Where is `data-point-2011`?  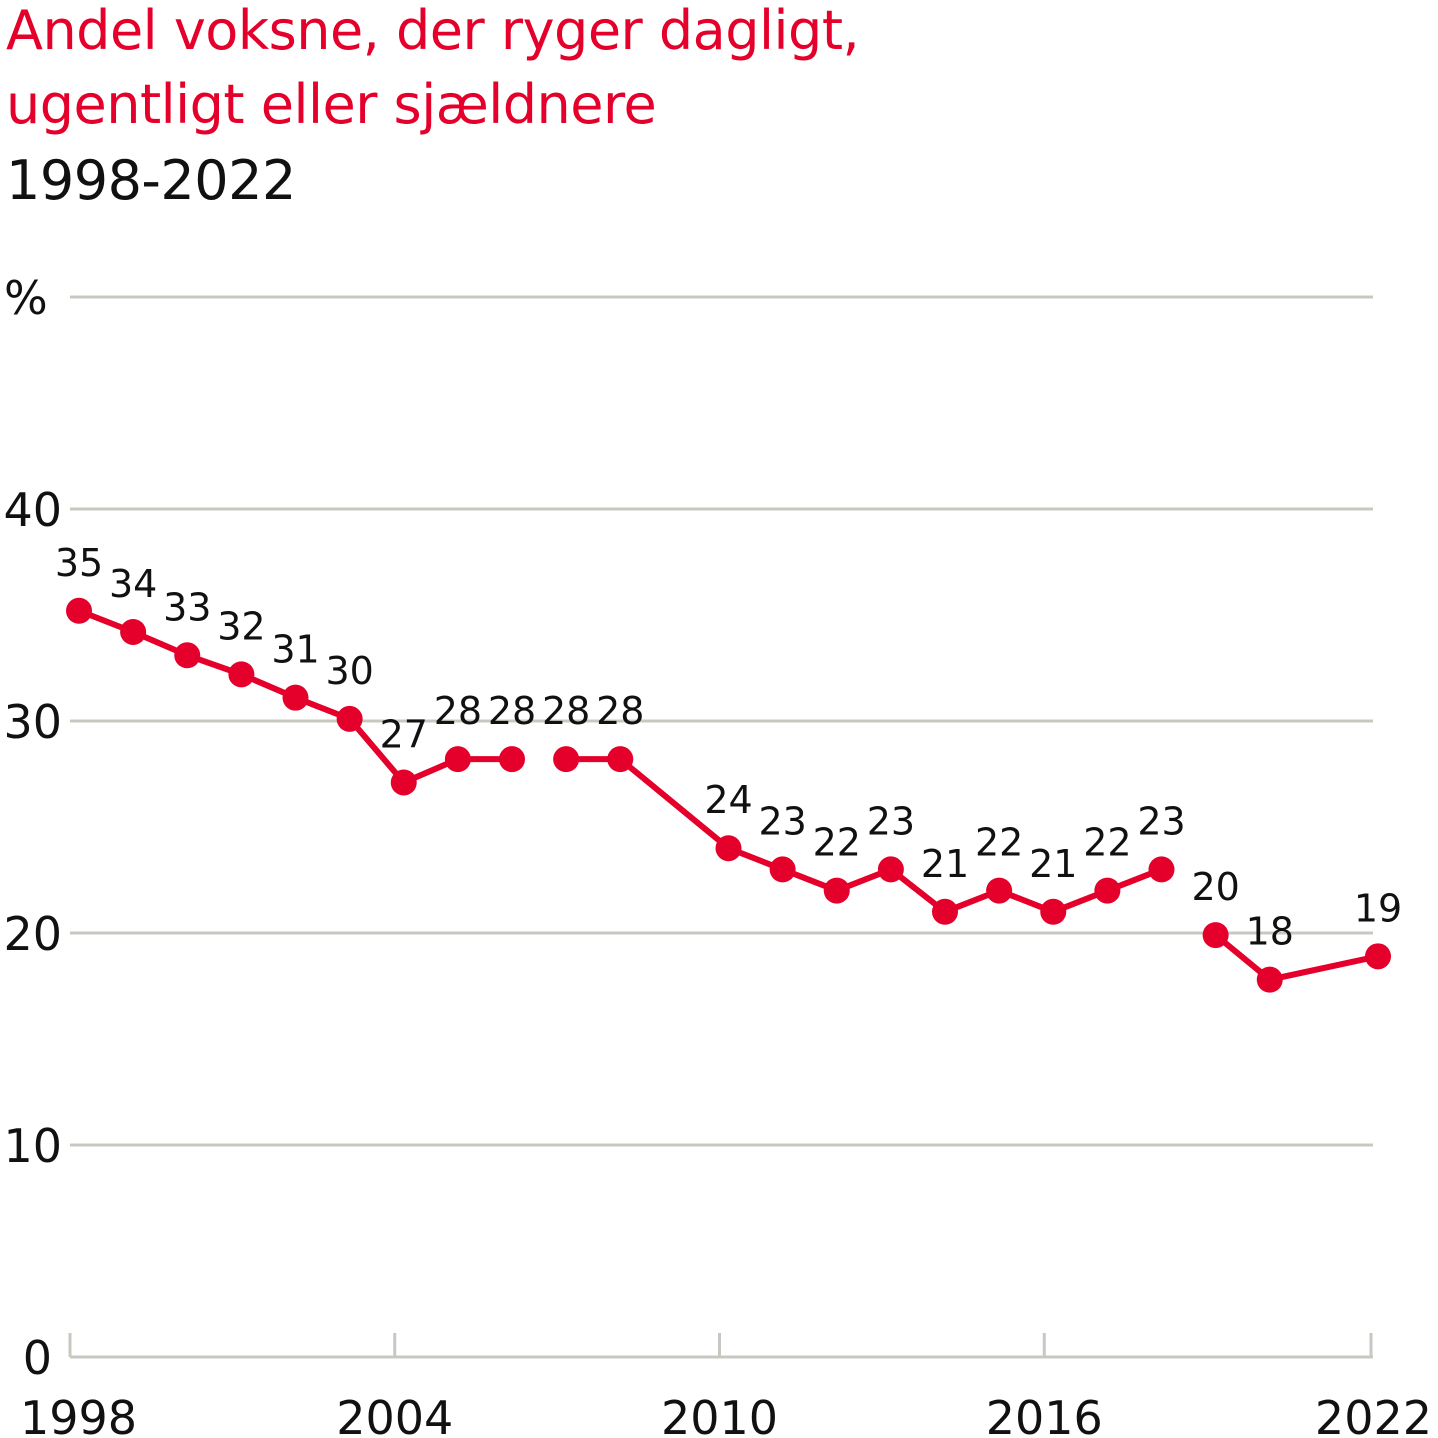
data-point-2011 is located at coordinates (782, 869).